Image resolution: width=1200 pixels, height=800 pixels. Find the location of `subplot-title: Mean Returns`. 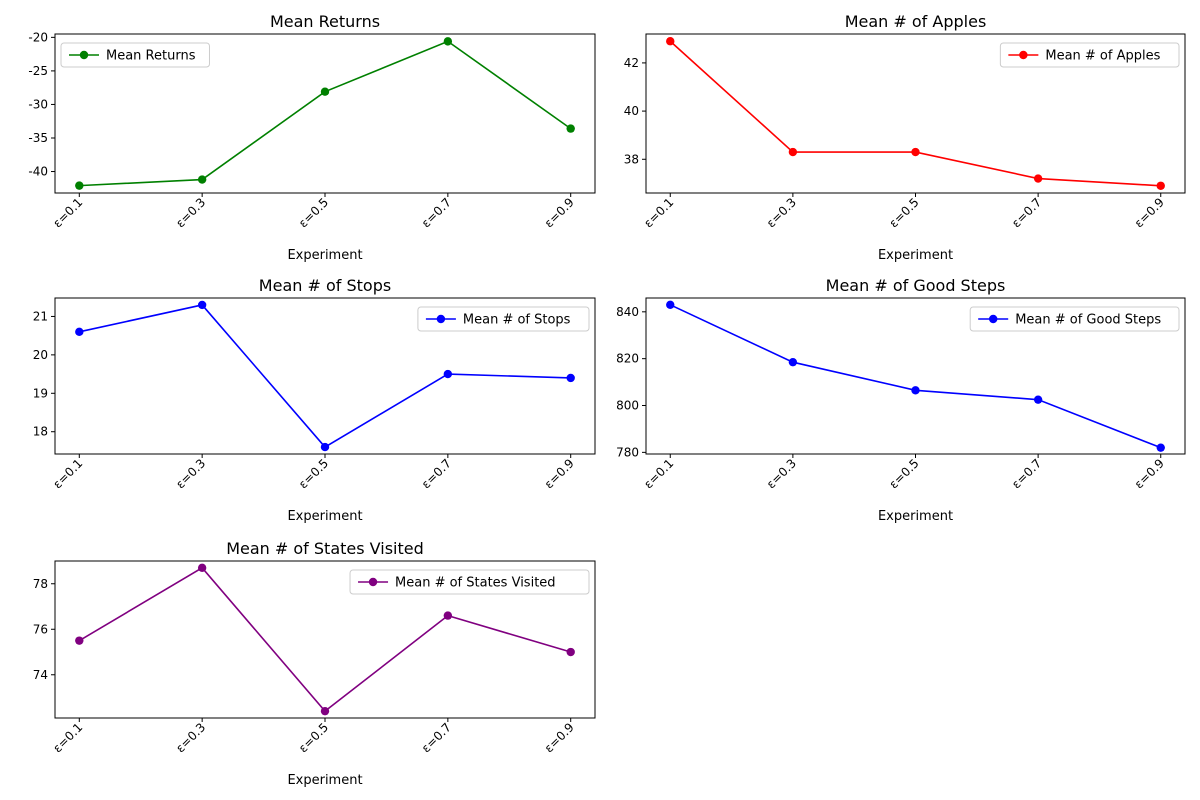

subplot-title: Mean Returns is located at coordinates (325, 21).